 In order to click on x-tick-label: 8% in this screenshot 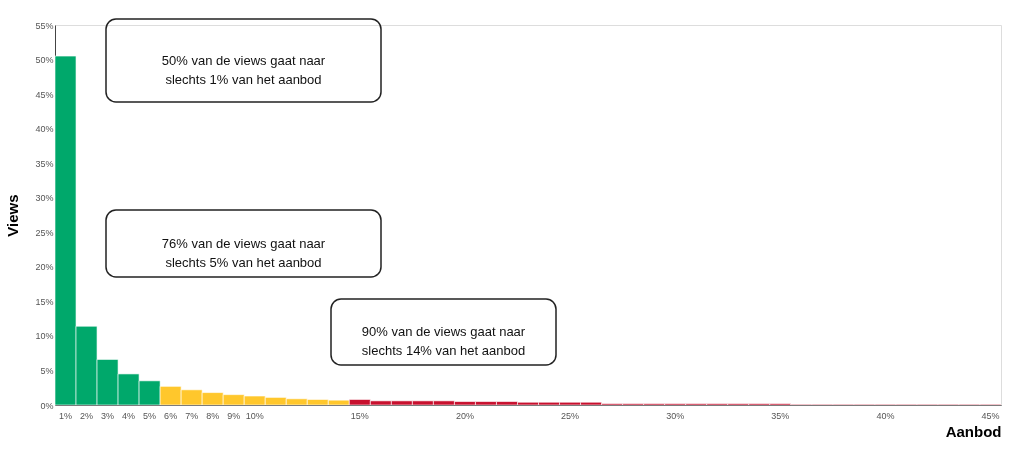, I will do `click(213, 415)`.